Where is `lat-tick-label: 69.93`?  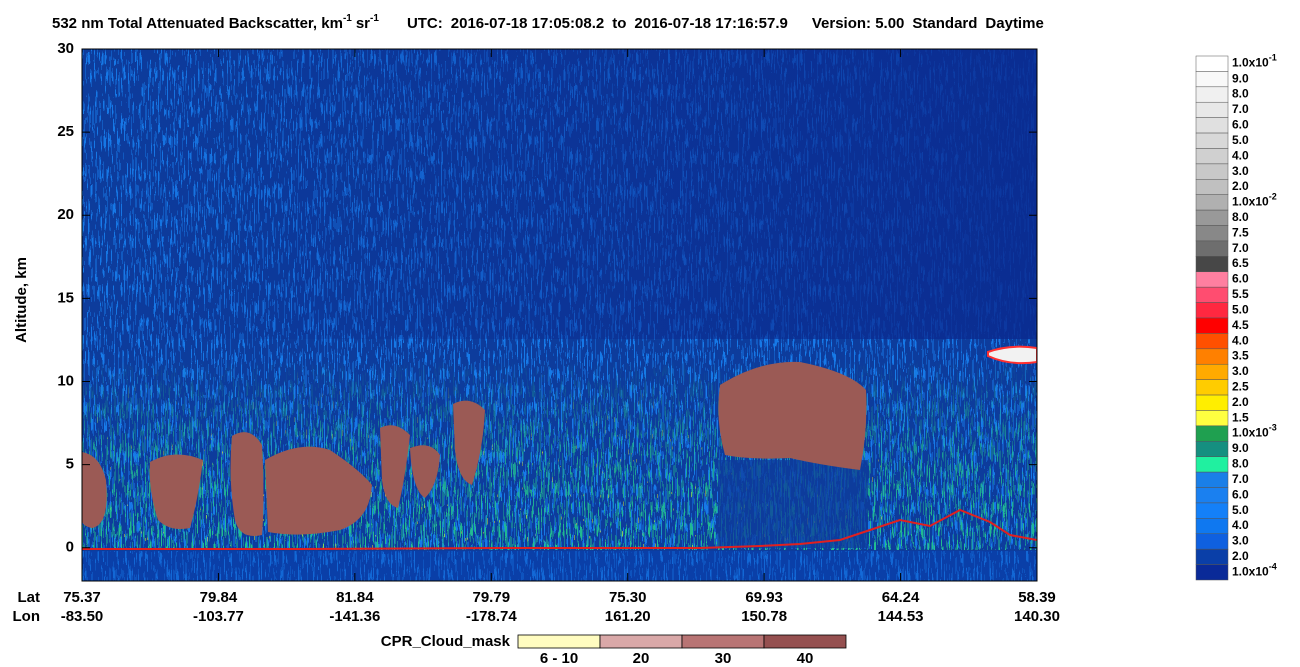
lat-tick-label: 69.93 is located at coordinates (764, 597).